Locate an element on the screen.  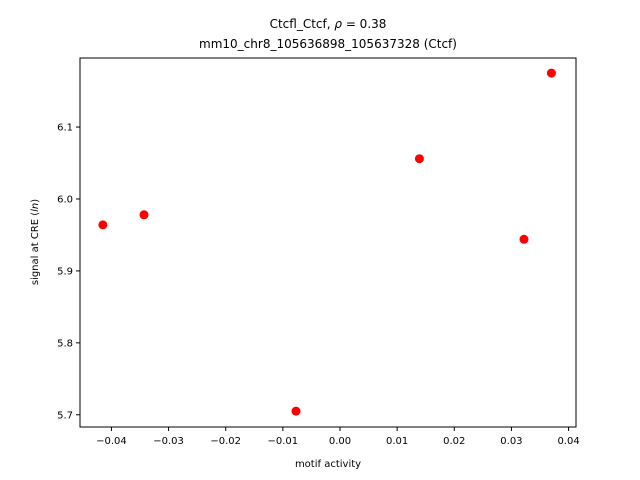
y-tick-label: 5.8 is located at coordinates (65, 343).